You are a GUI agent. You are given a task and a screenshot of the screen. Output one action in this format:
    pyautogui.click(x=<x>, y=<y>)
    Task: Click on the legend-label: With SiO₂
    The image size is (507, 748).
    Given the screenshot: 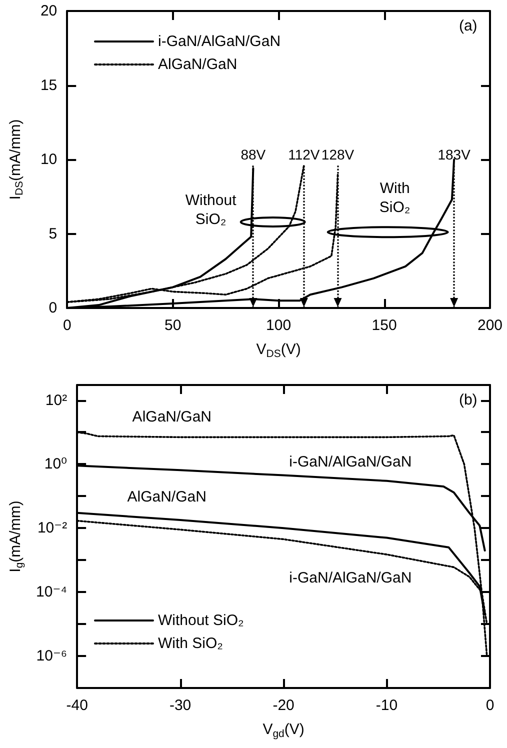 What is the action you would take?
    pyautogui.click(x=191, y=643)
    